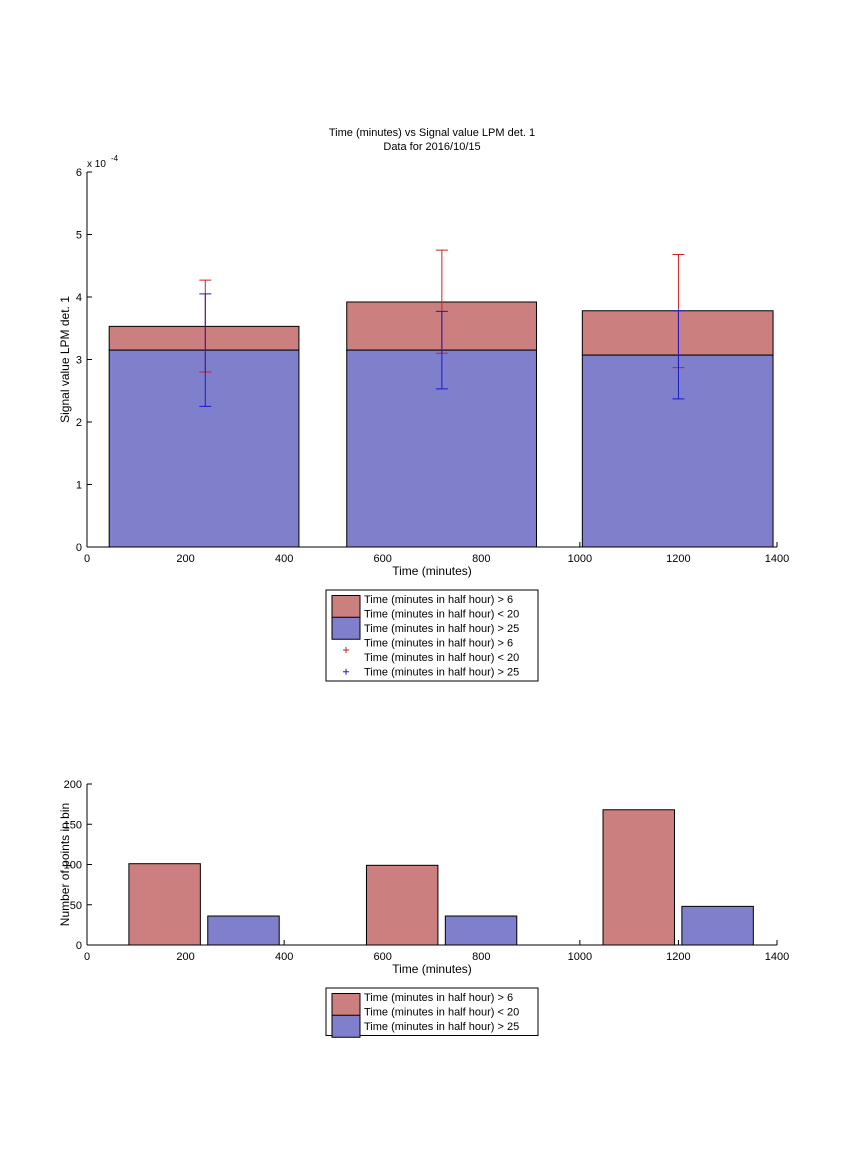 The image size is (864, 1152). I want to click on y-tick-label: 2, so click(79, 423).